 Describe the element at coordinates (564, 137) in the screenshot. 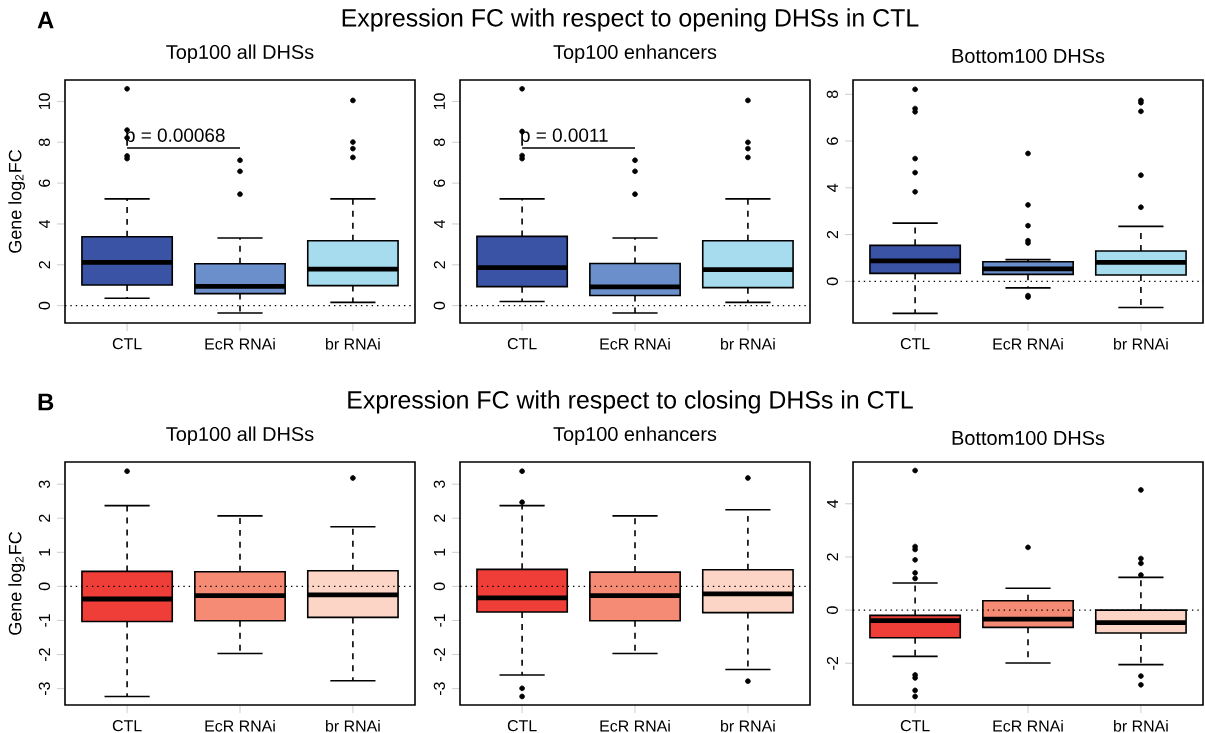

I see `annotation: p = 0.0011` at that location.